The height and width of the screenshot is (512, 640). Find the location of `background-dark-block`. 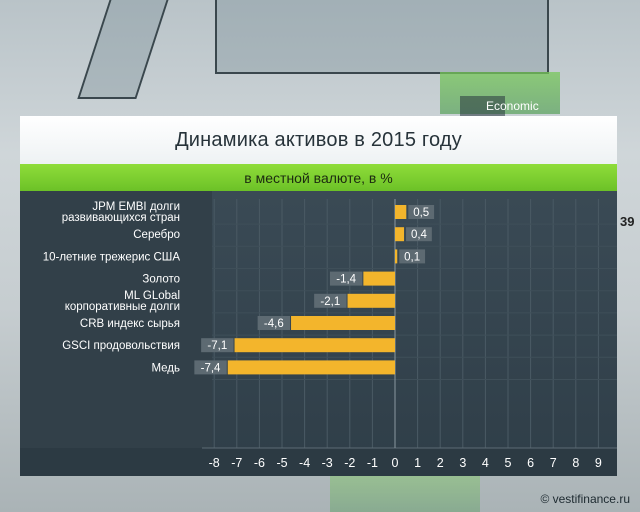

background-dark-block is located at coordinates (482, 106).